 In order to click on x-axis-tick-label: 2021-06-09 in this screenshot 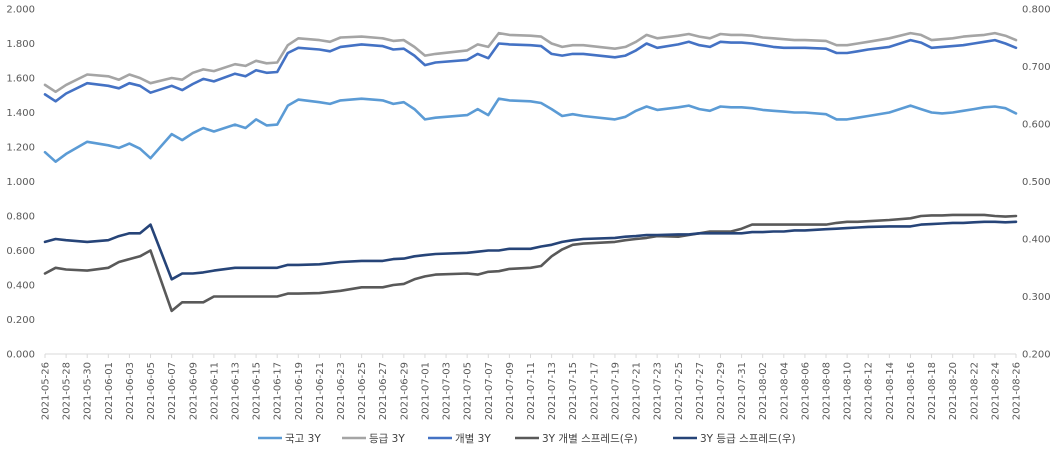, I will do `click(193, 391)`.